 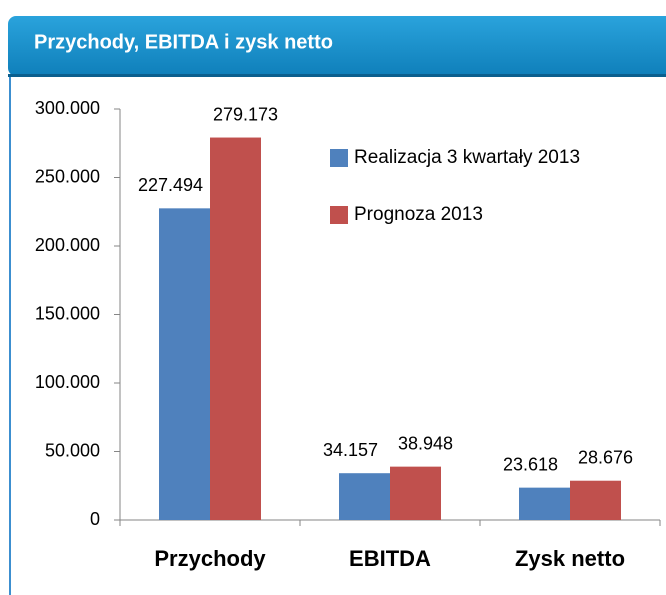 I want to click on legend-label: Prognoza 2013, so click(x=418, y=214).